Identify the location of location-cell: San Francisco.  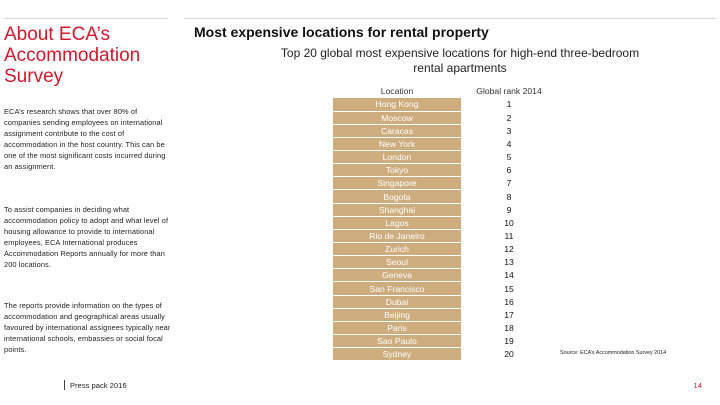
(397, 288).